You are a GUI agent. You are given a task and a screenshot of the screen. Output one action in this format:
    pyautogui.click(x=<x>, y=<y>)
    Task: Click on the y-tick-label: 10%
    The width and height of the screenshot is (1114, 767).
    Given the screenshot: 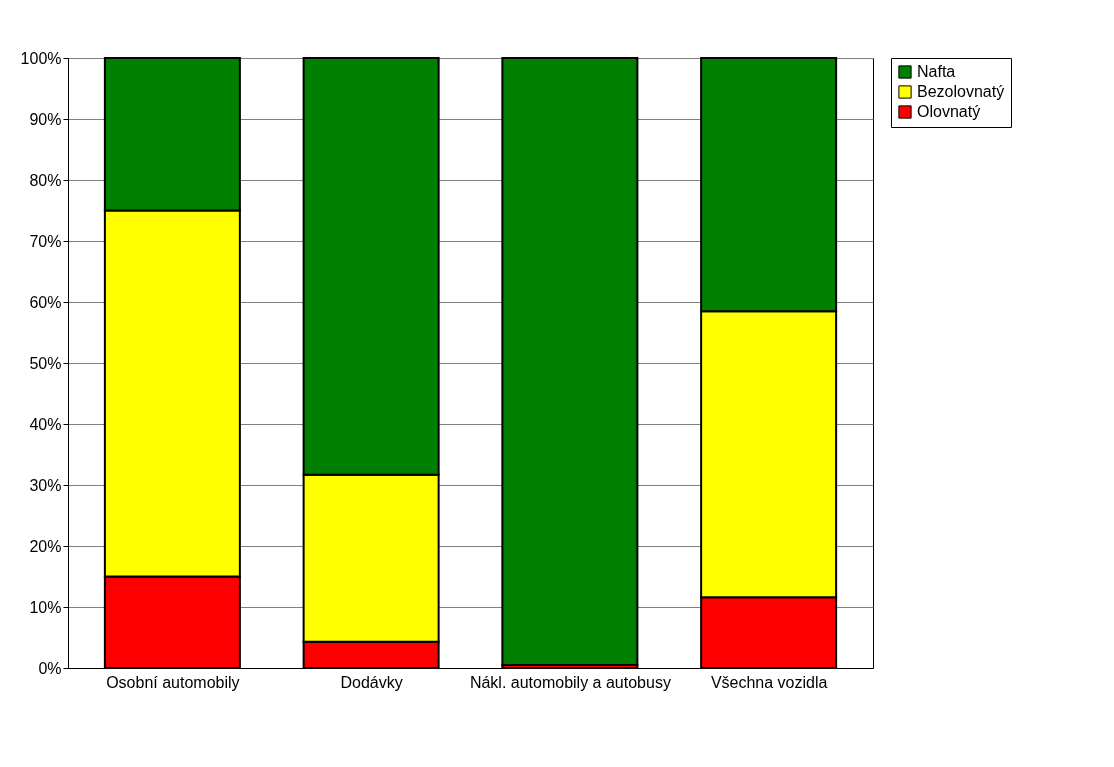 What is the action you would take?
    pyautogui.click(x=45, y=607)
    